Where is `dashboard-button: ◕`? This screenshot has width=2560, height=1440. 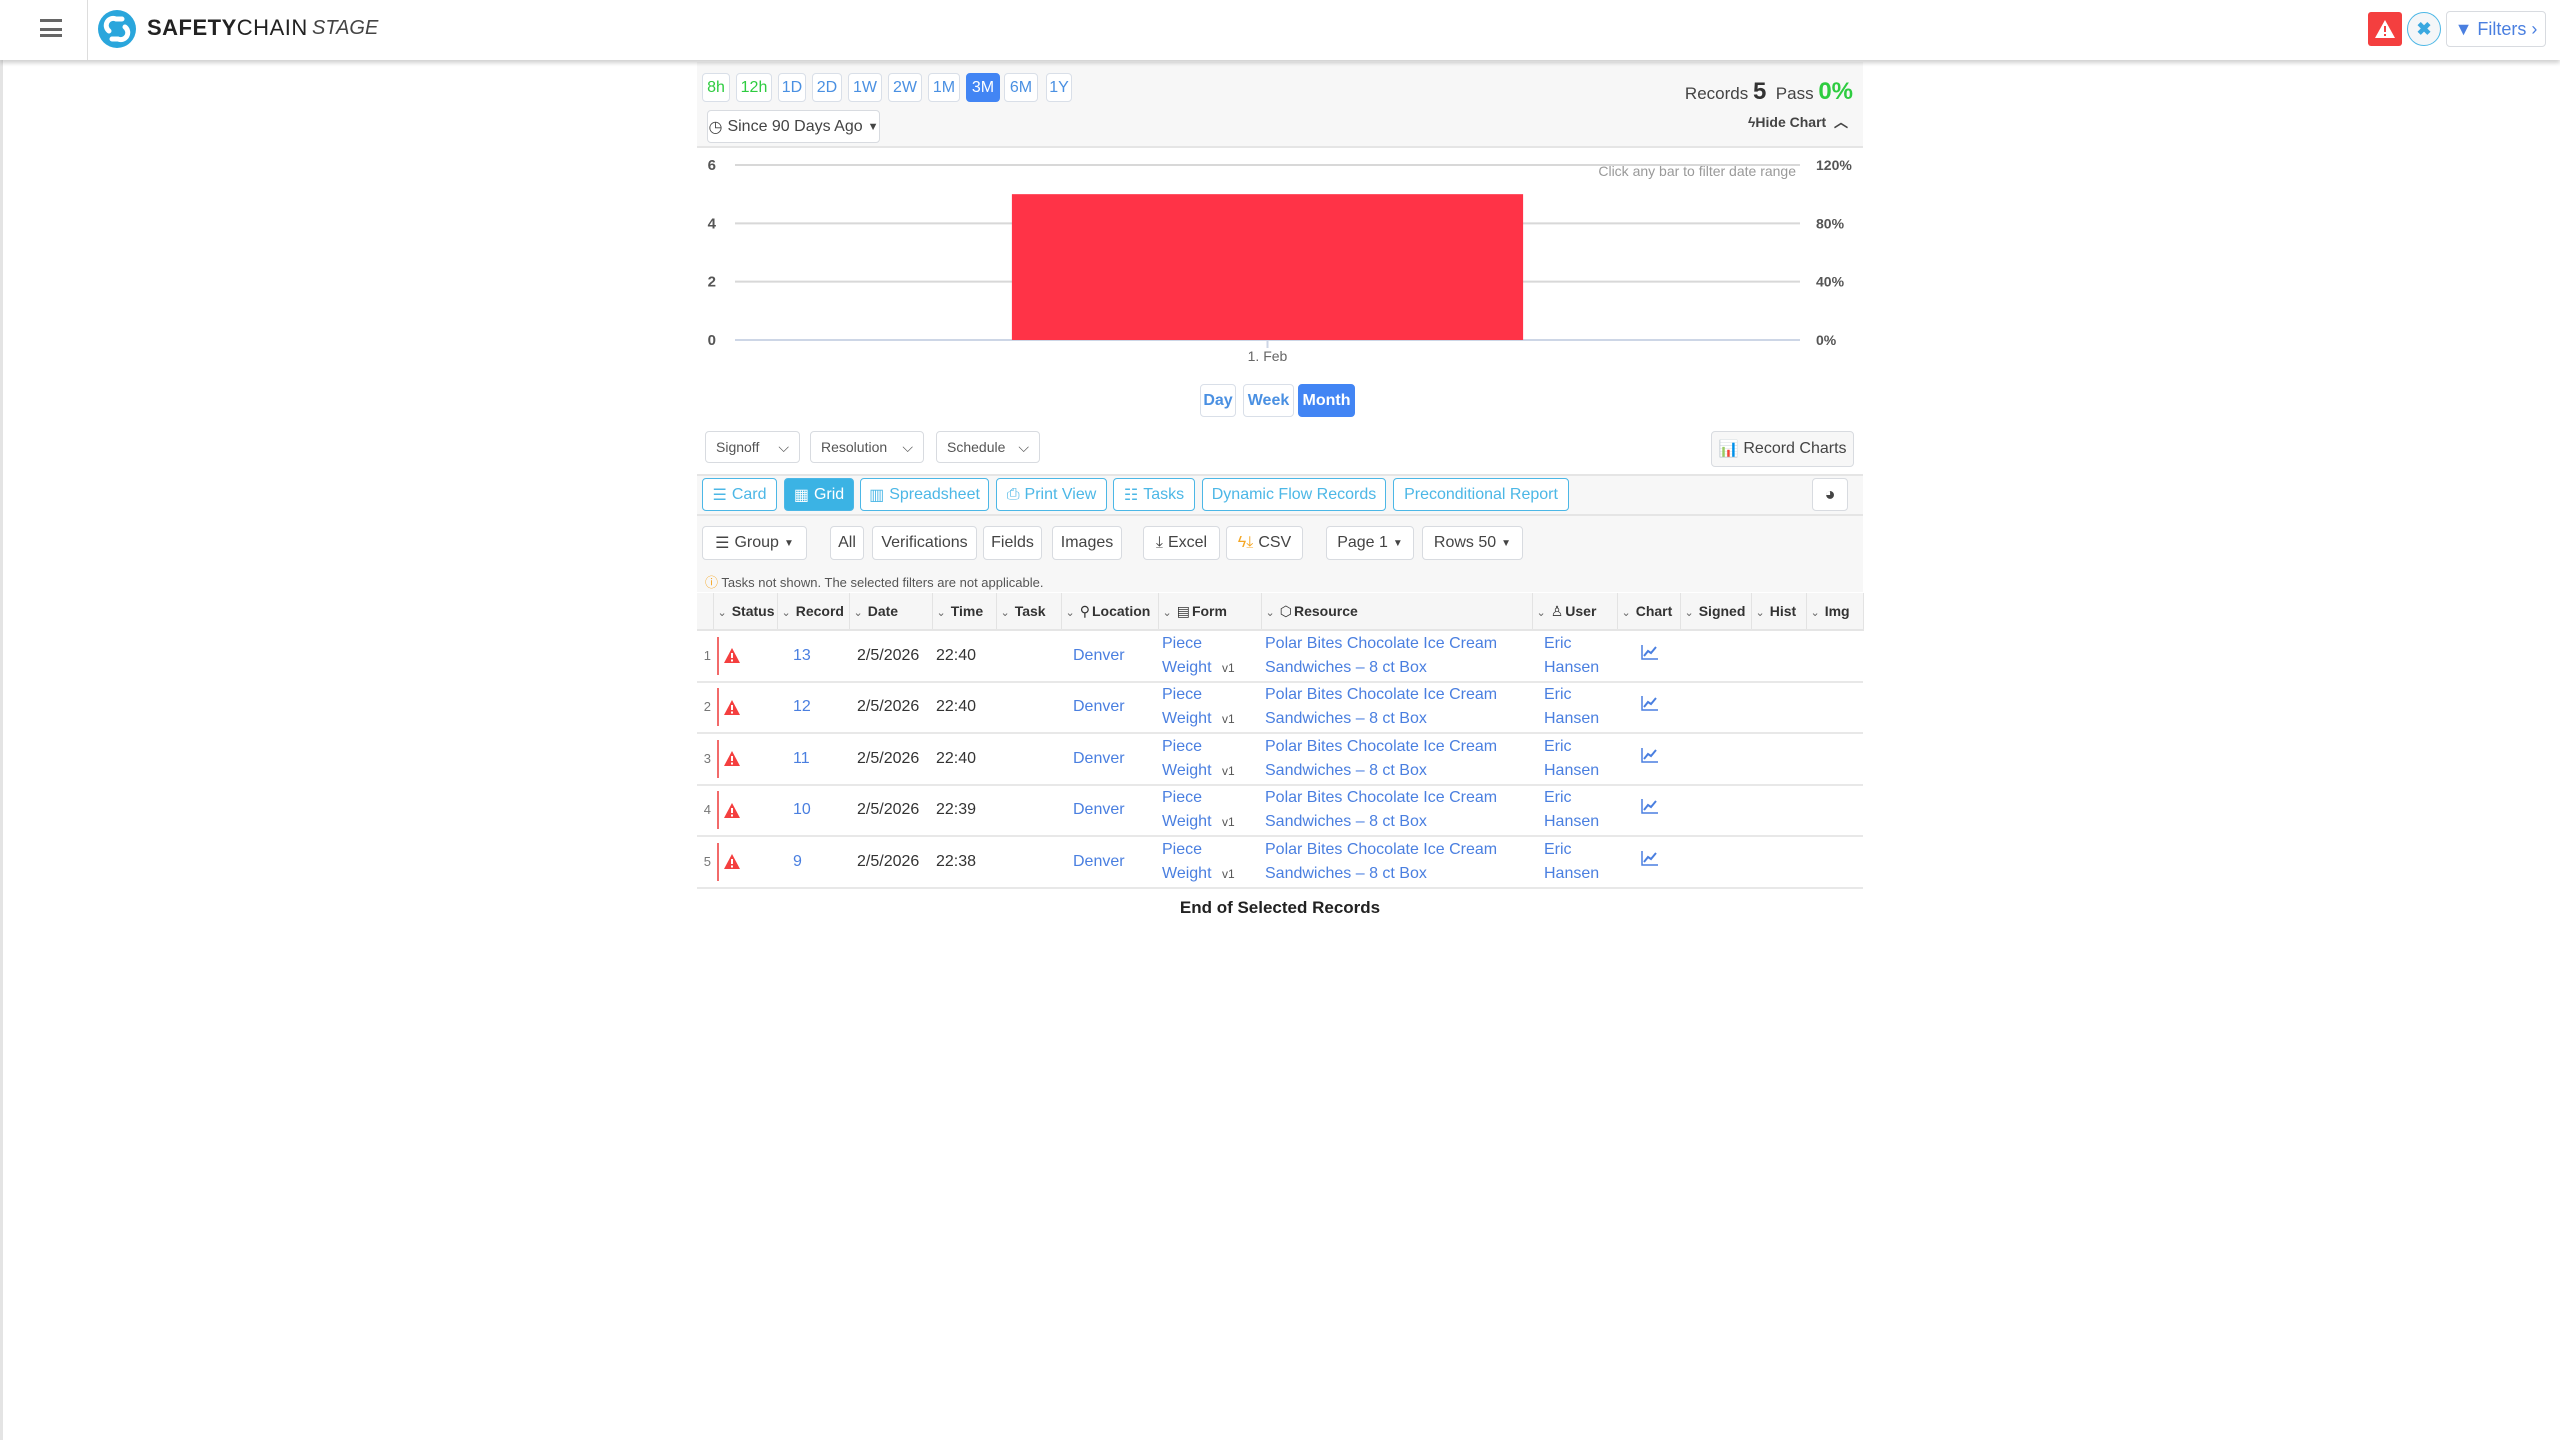
dashboard-button: ◕ is located at coordinates (1830, 494).